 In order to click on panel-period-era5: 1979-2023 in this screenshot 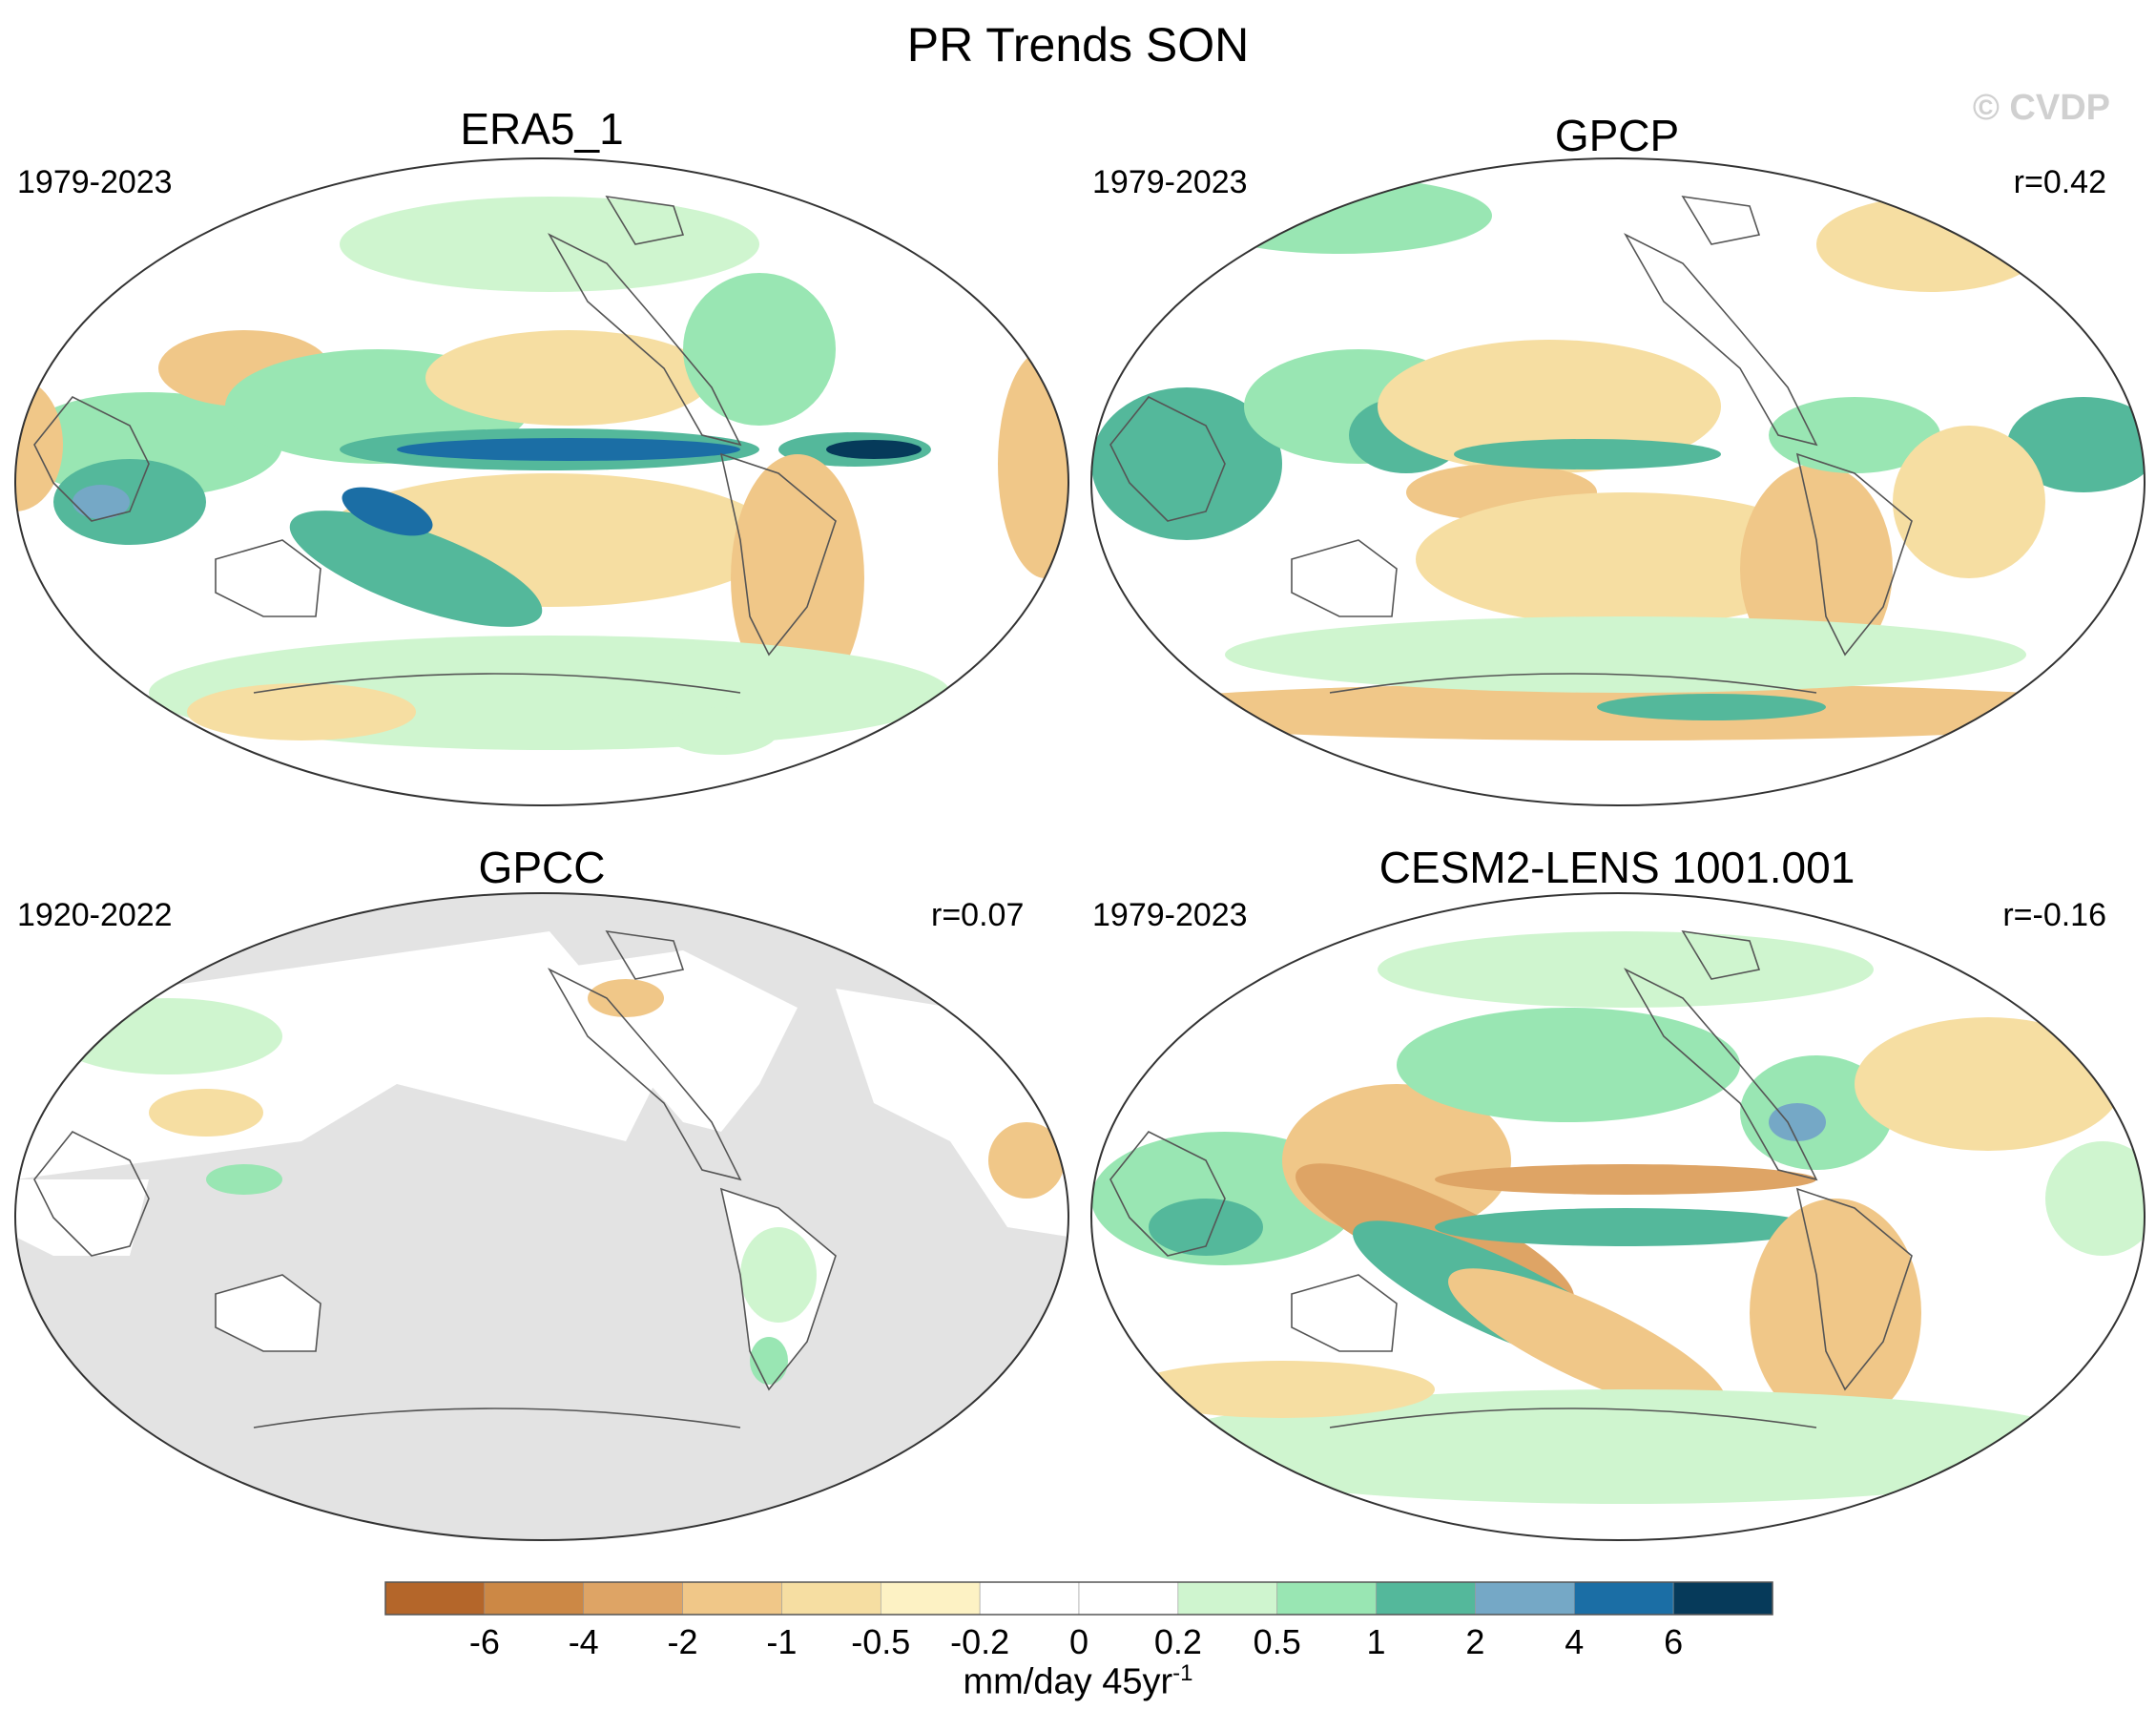, I will do `click(95, 182)`.